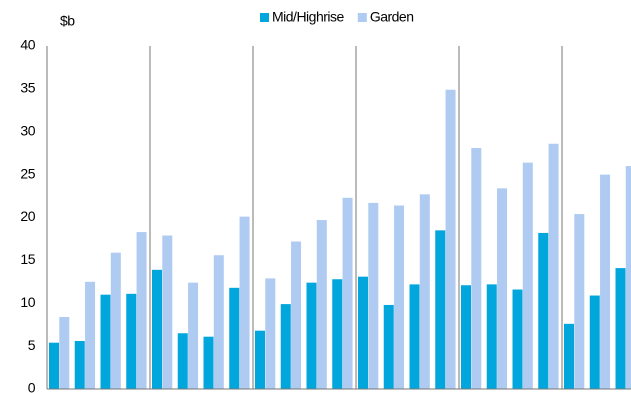 This screenshot has height=393, width=631. I want to click on y-tick-label: 35, so click(27, 88).